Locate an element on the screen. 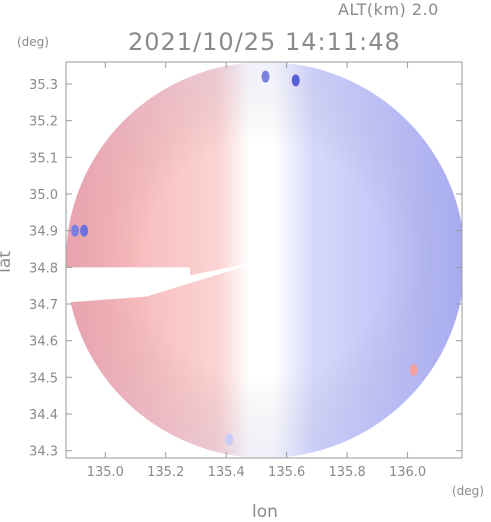  y-axis-unit: (deg) is located at coordinates (33, 42).